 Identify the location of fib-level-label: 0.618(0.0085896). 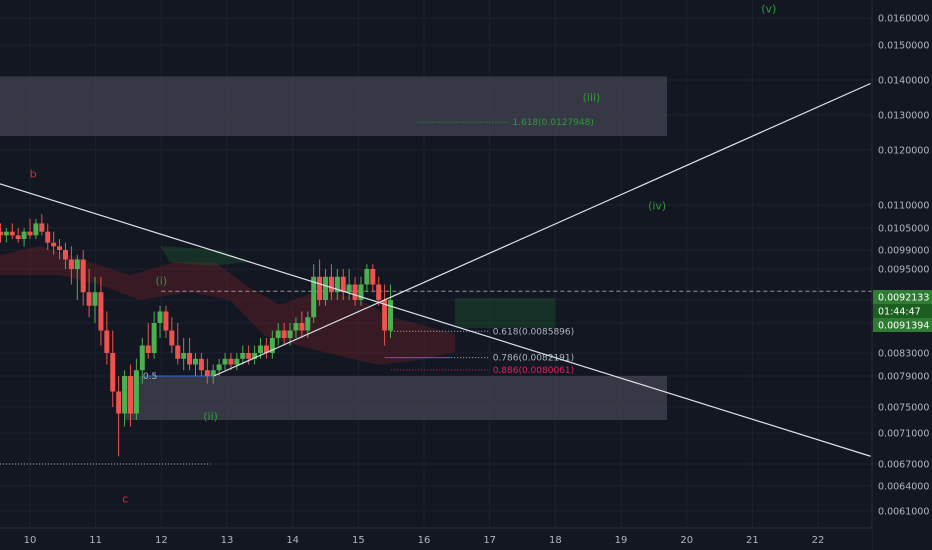
(533, 332).